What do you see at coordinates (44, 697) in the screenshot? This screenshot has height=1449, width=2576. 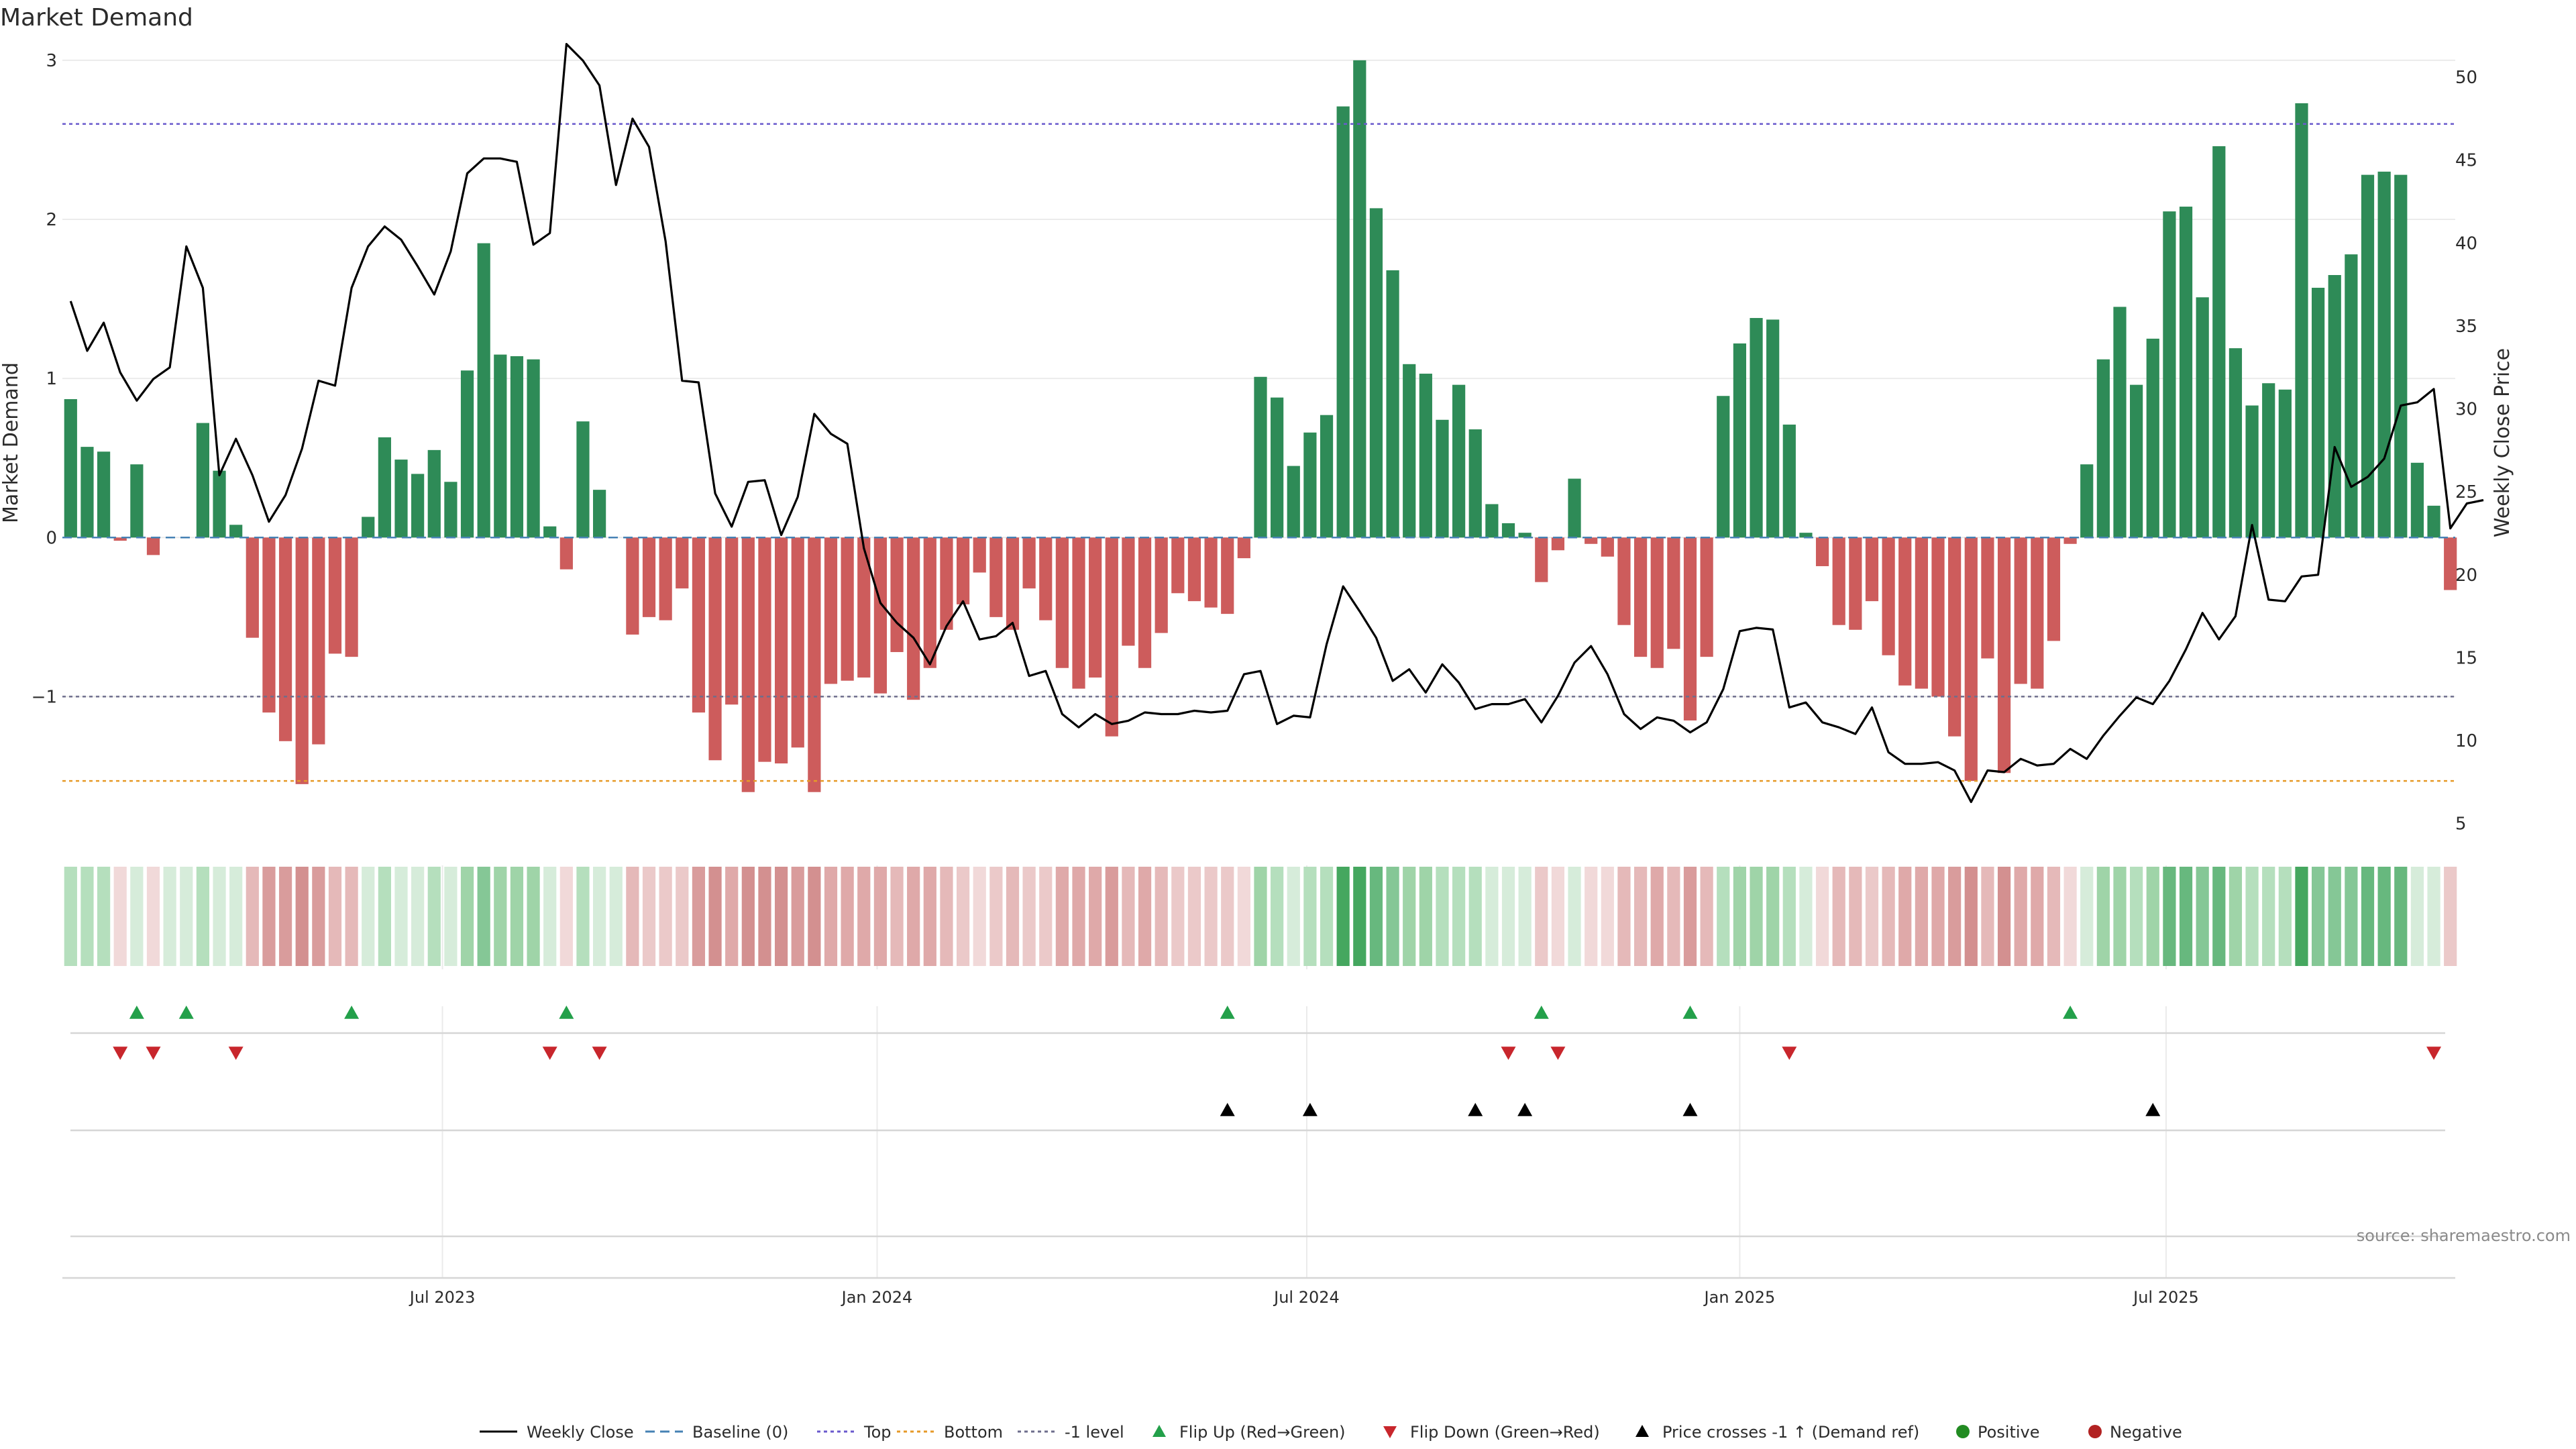 I see `y-tick-label: −1` at bounding box center [44, 697].